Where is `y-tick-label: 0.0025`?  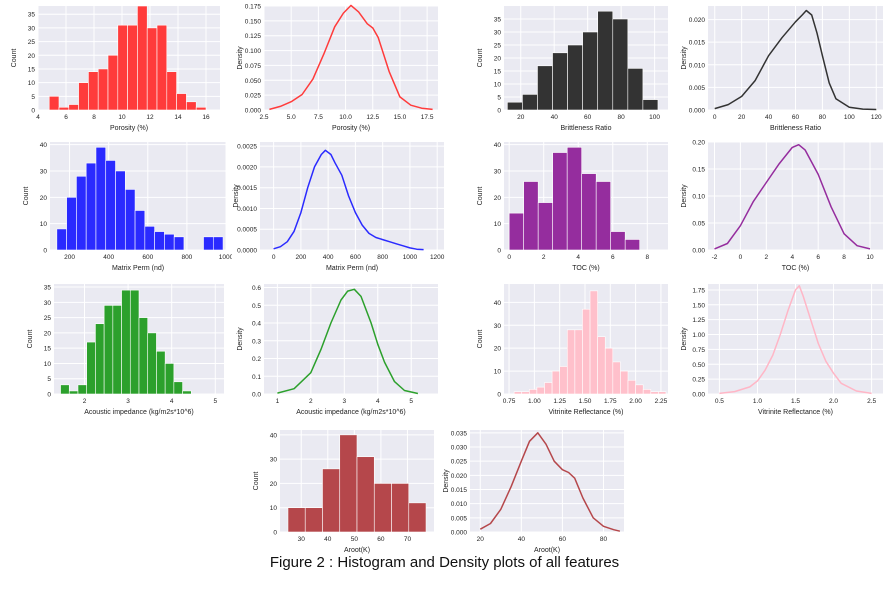 y-tick-label: 0.0025 is located at coordinates (247, 147).